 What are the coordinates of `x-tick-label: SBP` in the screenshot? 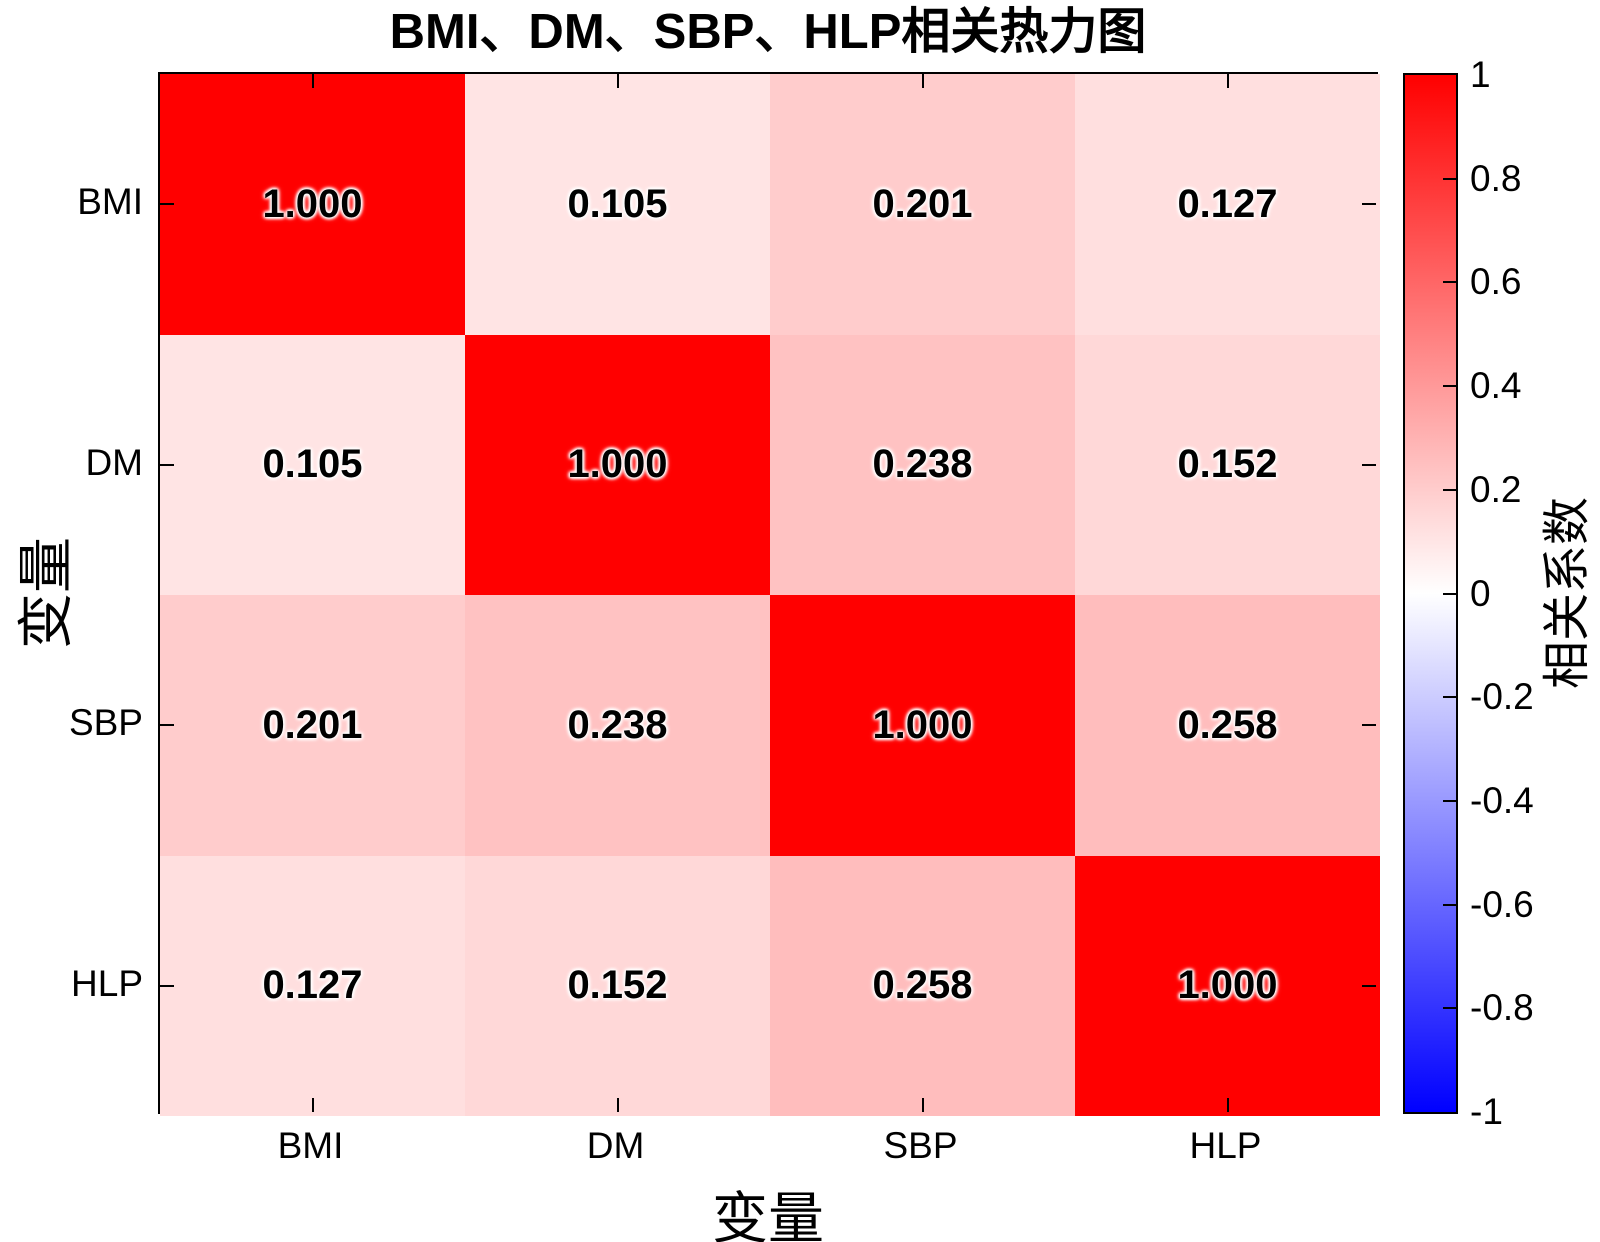 It's located at (920, 1145).